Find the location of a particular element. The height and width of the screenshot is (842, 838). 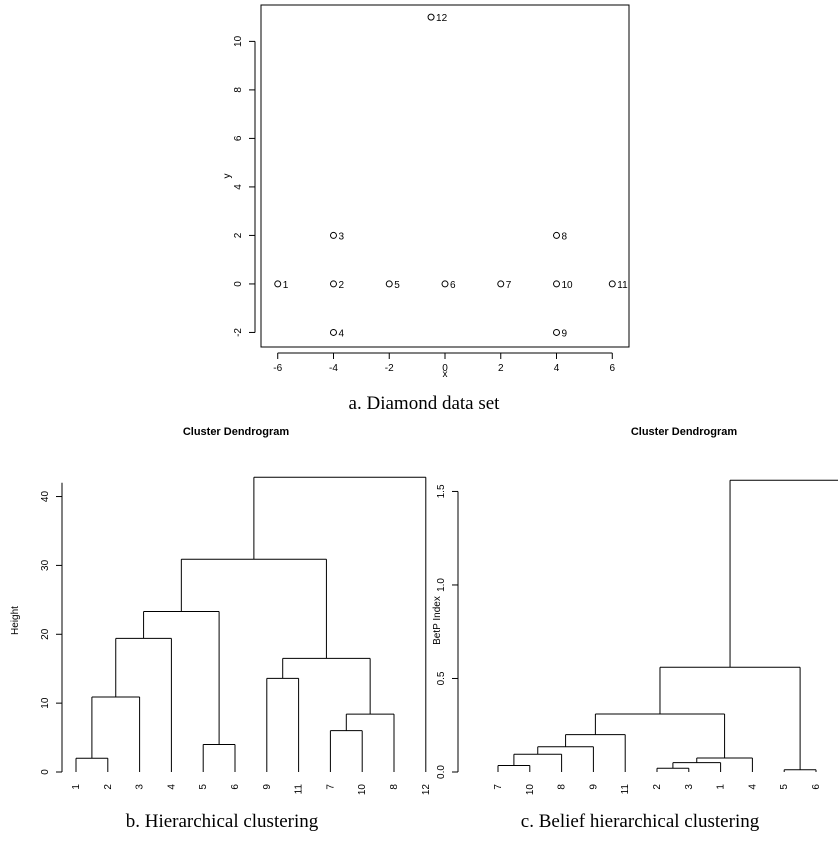

point-label: 9 is located at coordinates (565, 333).